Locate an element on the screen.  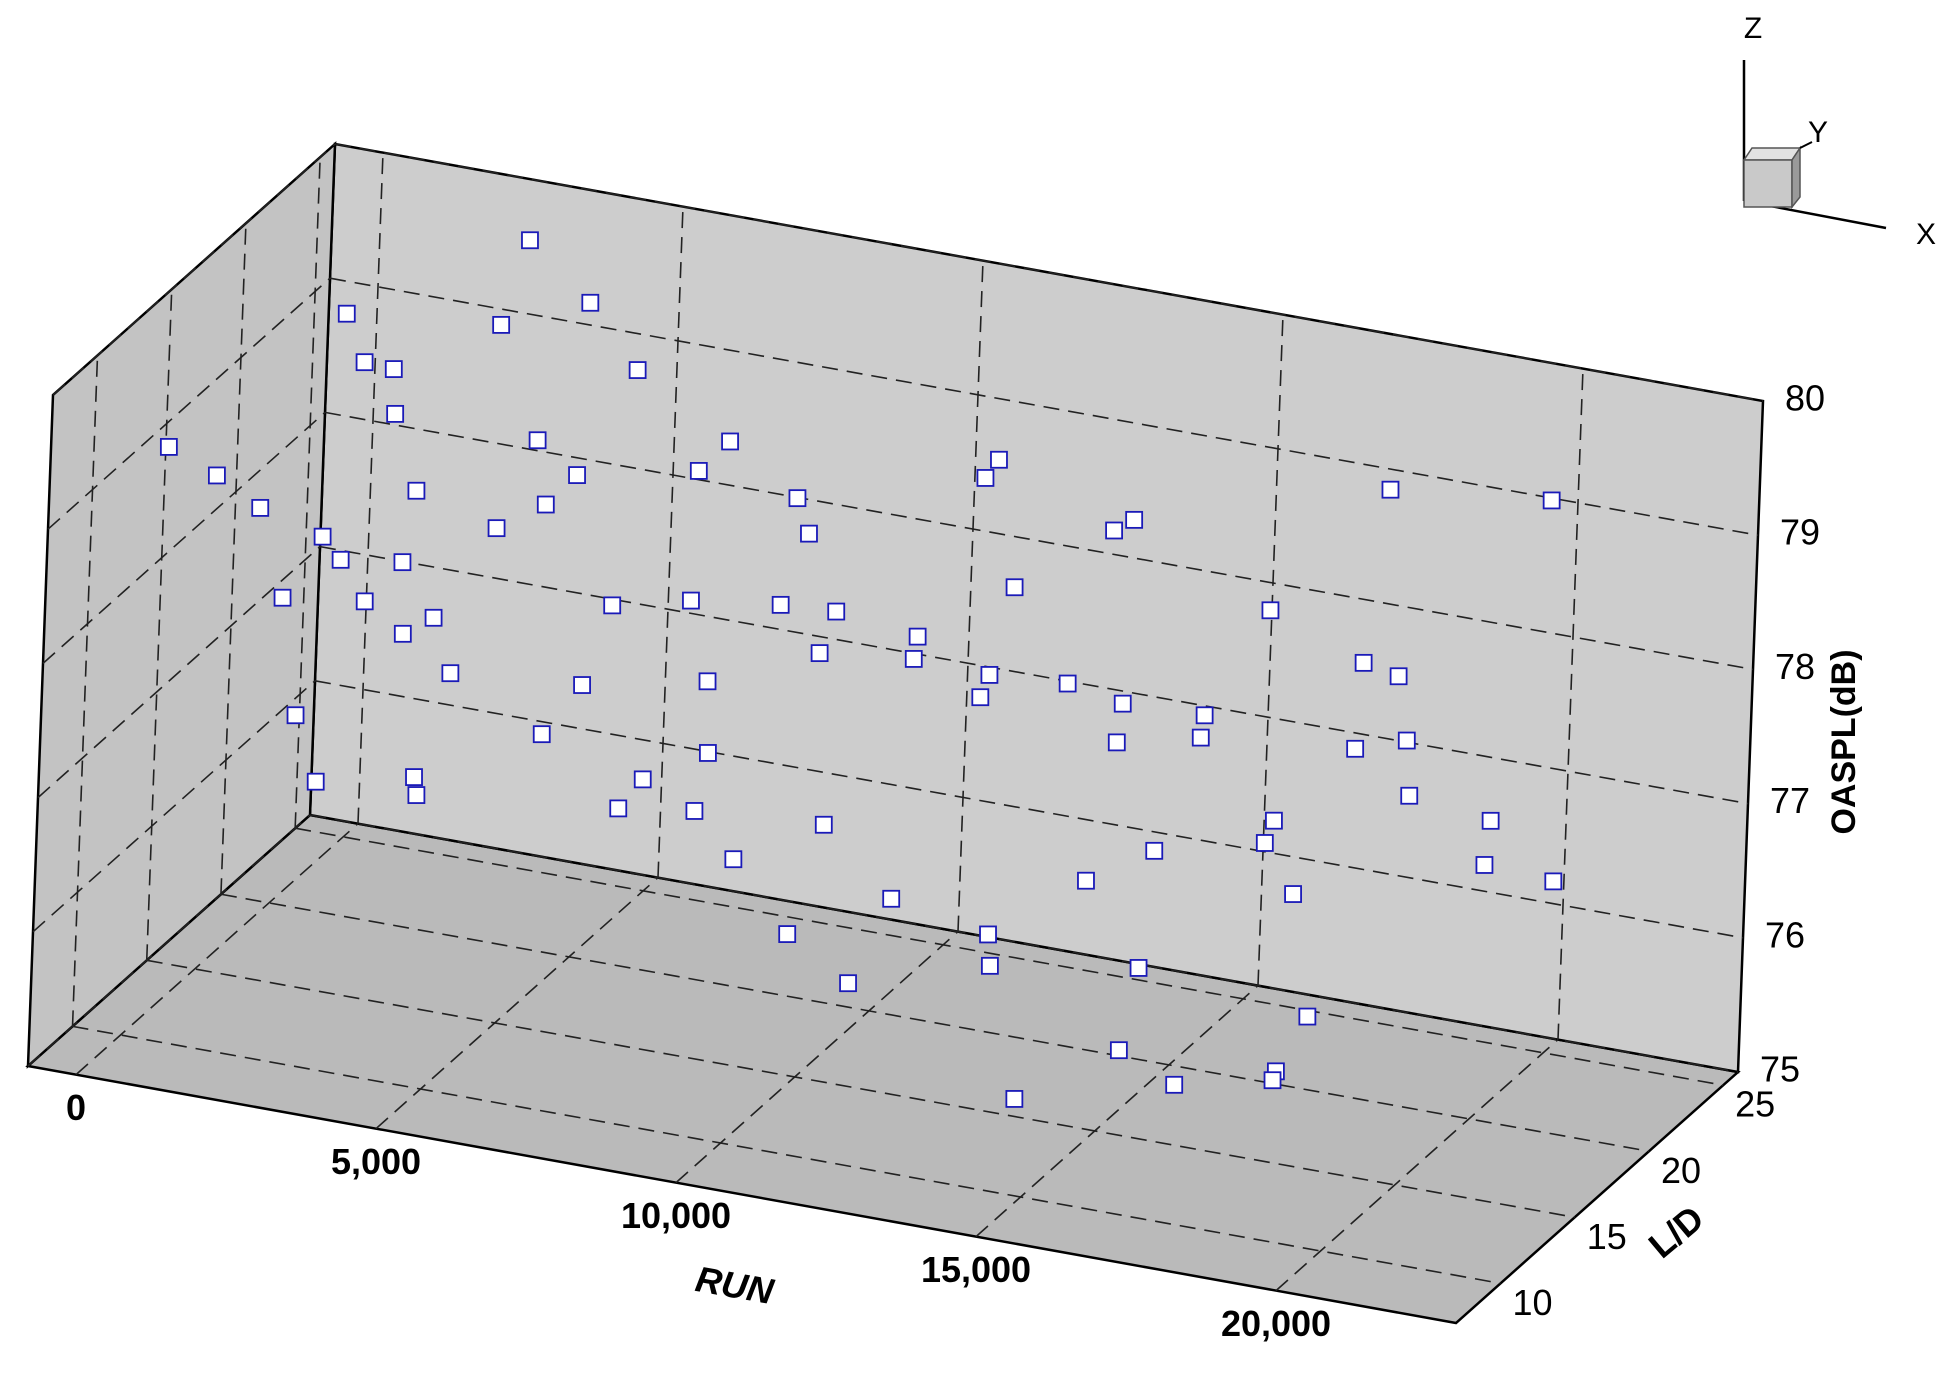
z-tick-label: 77 is located at coordinates (1790, 800).